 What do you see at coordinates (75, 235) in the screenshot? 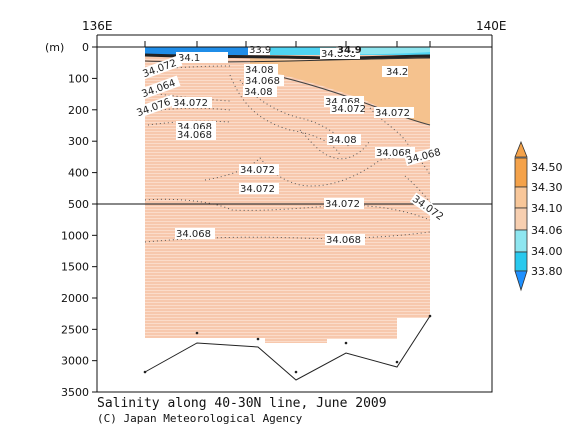
I see `depth-tick-label: 1000` at bounding box center [75, 235].